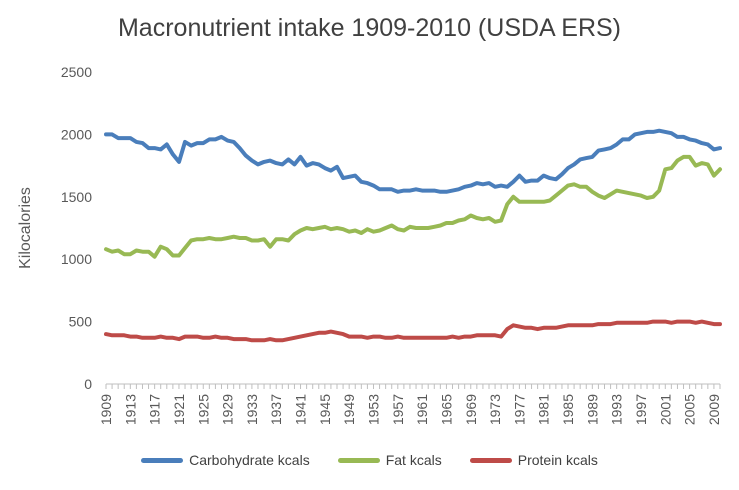 Image resolution: width=739 pixels, height=490 pixels. I want to click on x-tick-label: 1945, so click(325, 409).